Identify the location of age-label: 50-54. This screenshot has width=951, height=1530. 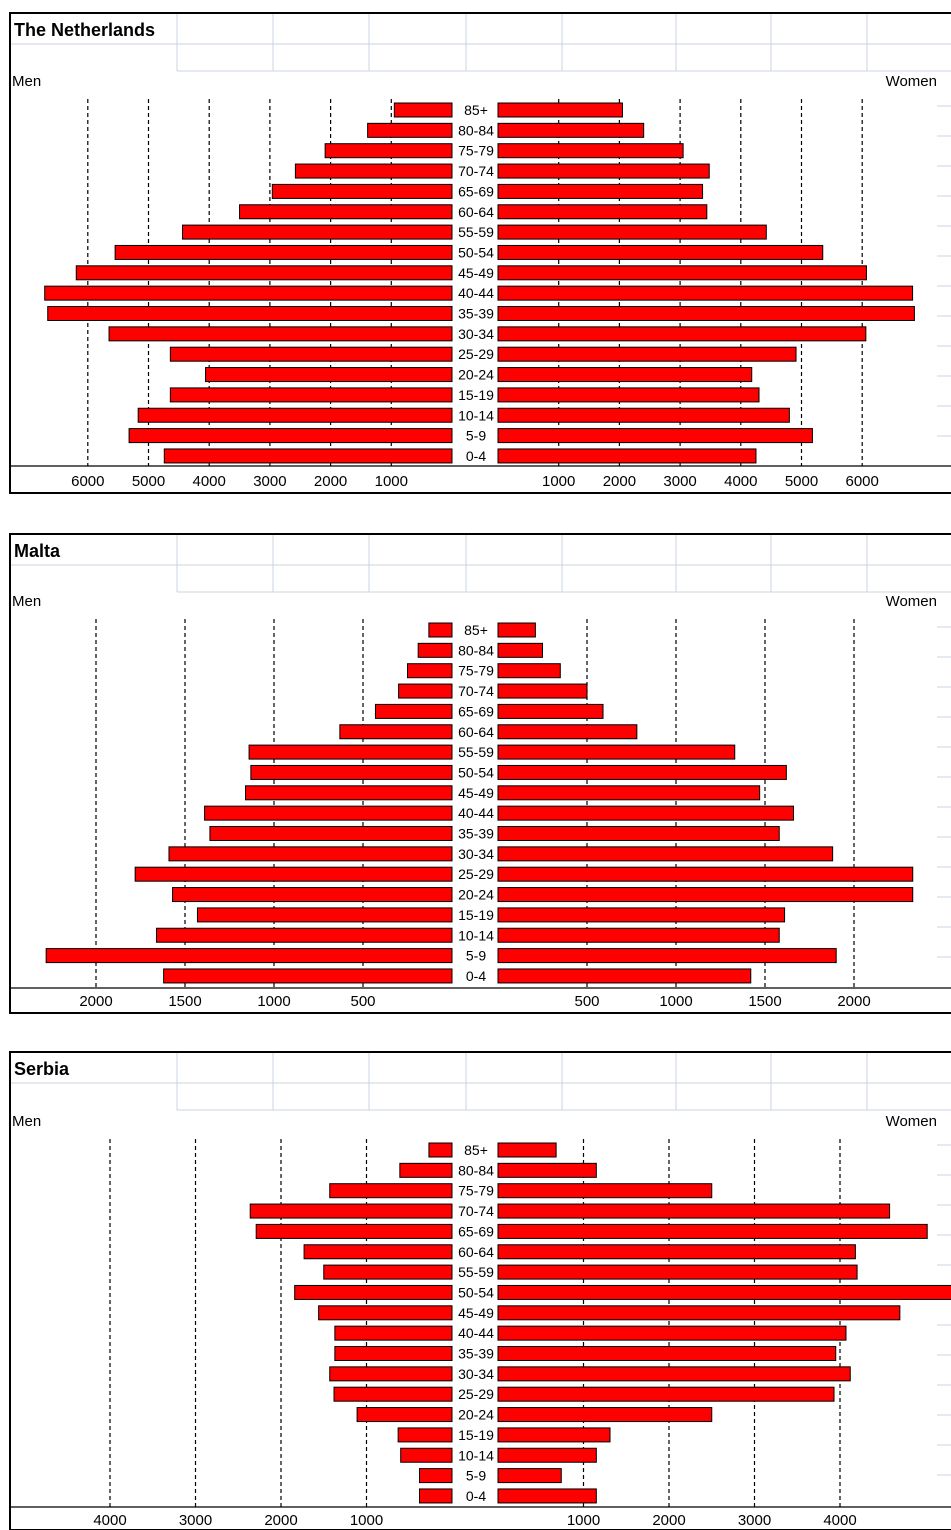
(476, 1292).